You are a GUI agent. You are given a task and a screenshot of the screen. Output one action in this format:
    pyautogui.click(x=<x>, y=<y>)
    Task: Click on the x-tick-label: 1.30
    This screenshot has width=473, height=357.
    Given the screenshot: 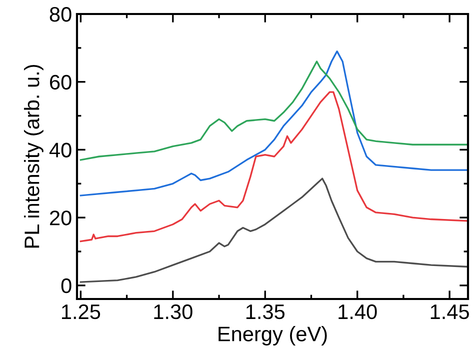 What is the action you would take?
    pyautogui.click(x=173, y=312)
    